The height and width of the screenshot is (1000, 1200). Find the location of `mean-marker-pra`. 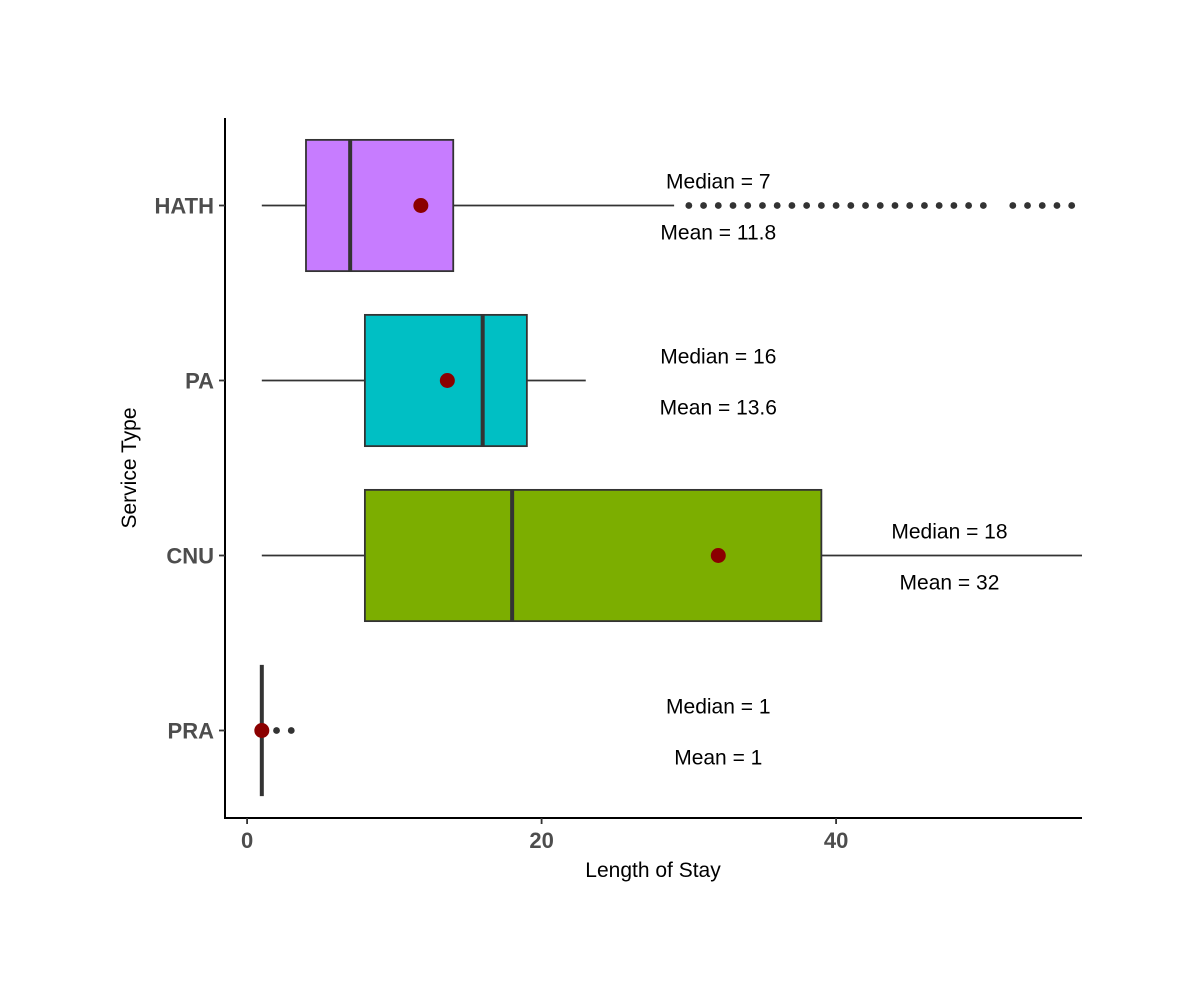

mean-marker-pra is located at coordinates (262, 730).